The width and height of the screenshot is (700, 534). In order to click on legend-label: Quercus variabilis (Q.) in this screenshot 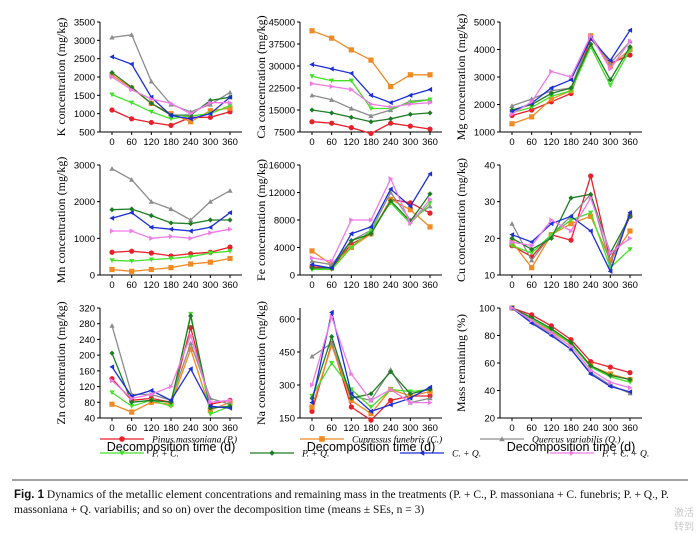, I will do `click(576, 440)`.